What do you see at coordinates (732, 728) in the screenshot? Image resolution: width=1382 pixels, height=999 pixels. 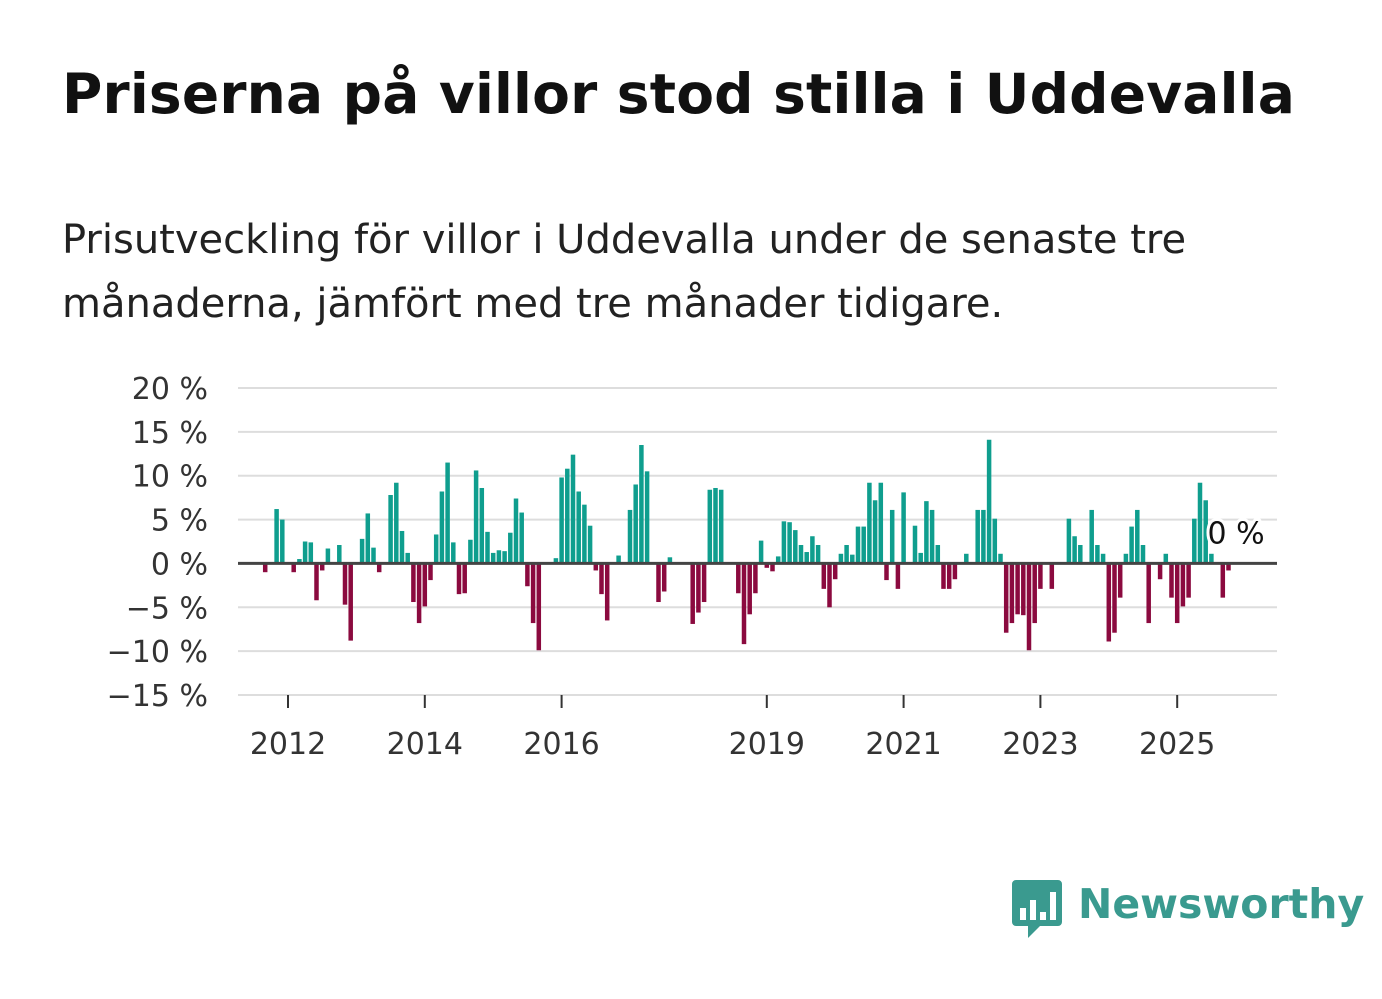 I see `x-axis: 2012 2014 2016 2019 2021 2023 2025` at bounding box center [732, 728].